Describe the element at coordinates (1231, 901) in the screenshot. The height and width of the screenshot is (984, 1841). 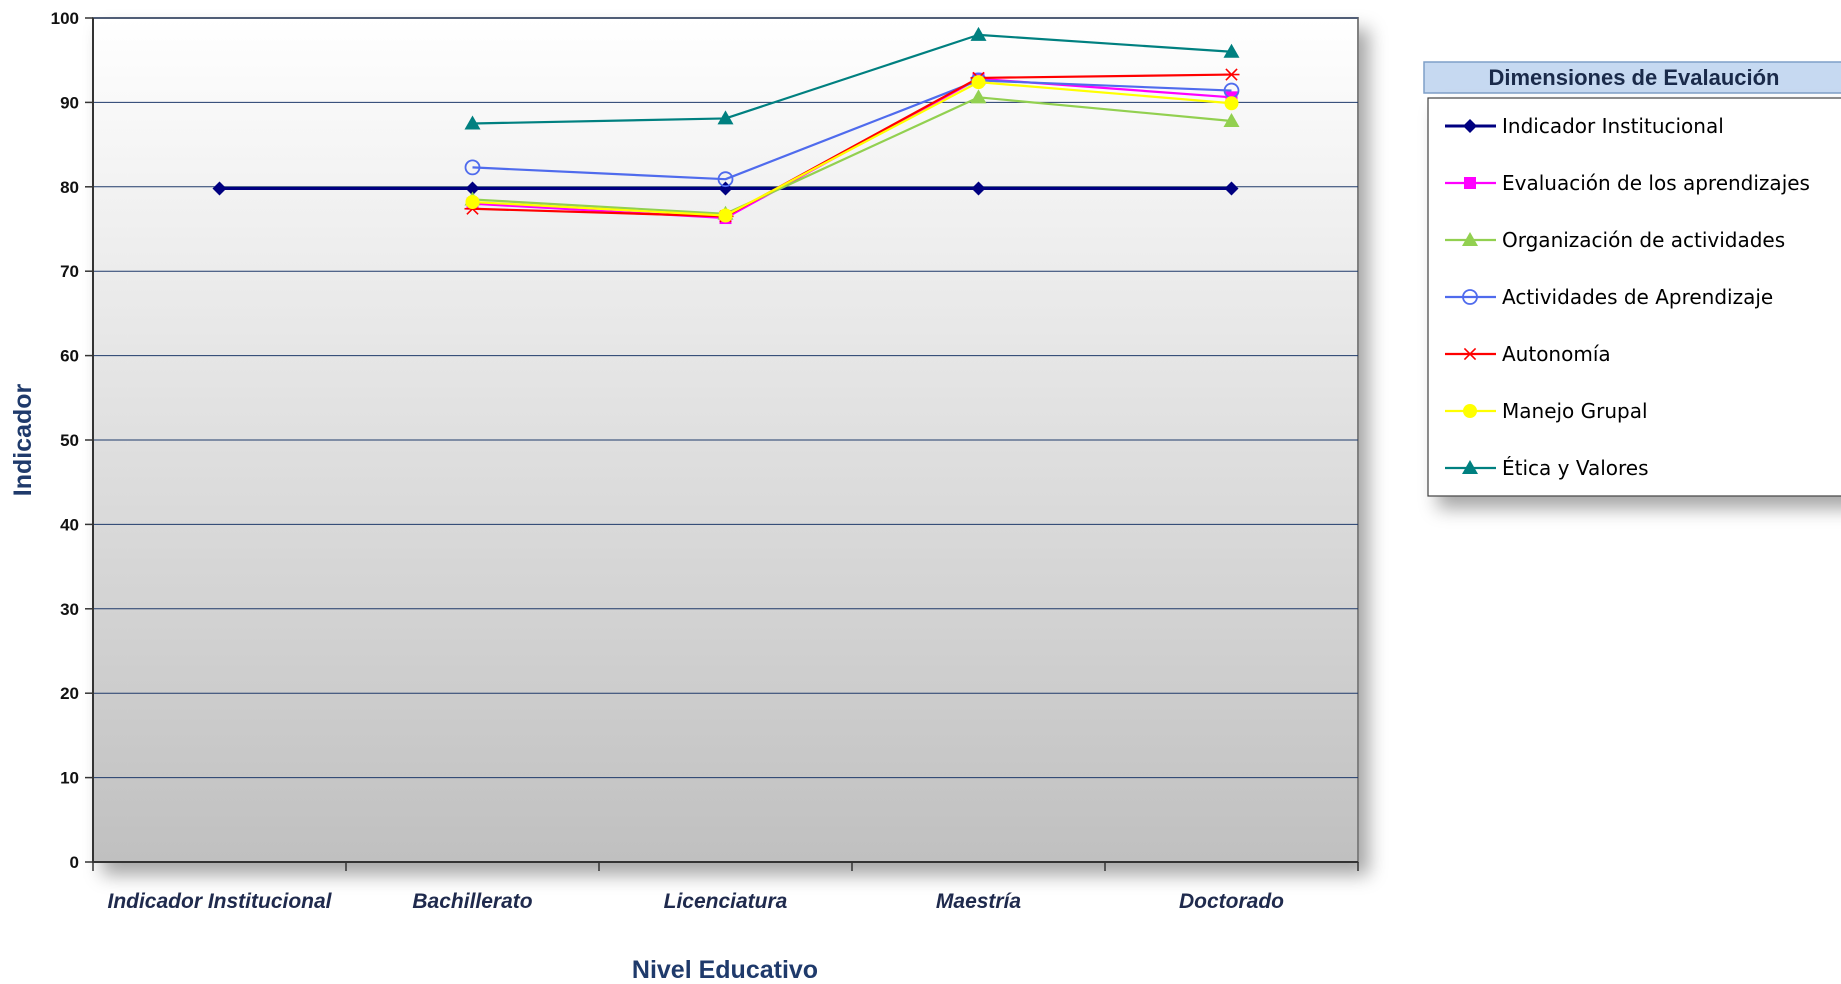
I see `x-tick-label: Doctorado` at that location.